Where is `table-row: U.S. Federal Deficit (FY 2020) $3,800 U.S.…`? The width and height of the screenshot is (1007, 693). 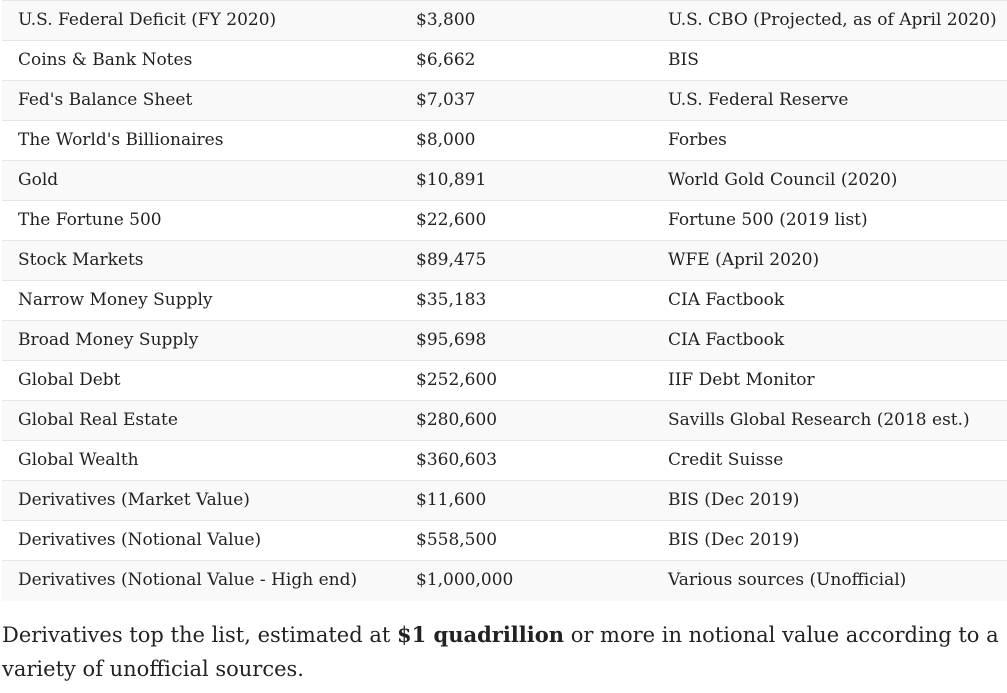 table-row: U.S. Federal Deficit (FY 2020) $3,800 U.S.… is located at coordinates (504, 20).